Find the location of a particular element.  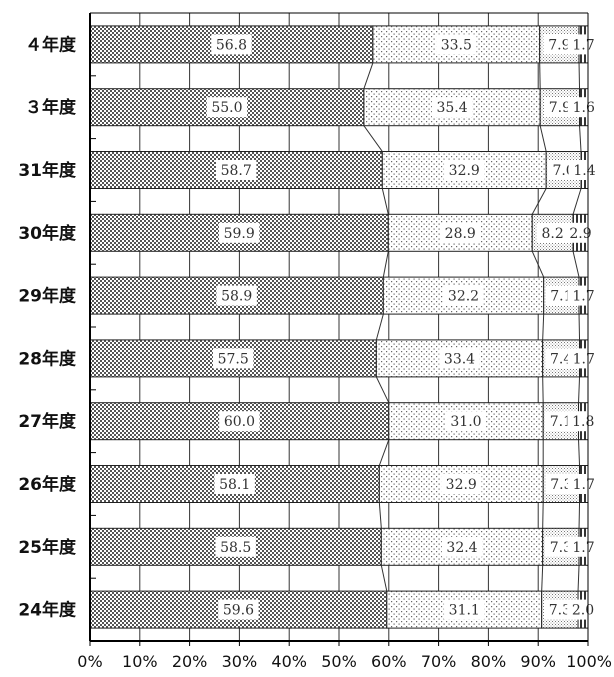

x-tick-label: 20% is located at coordinates (190, 661).